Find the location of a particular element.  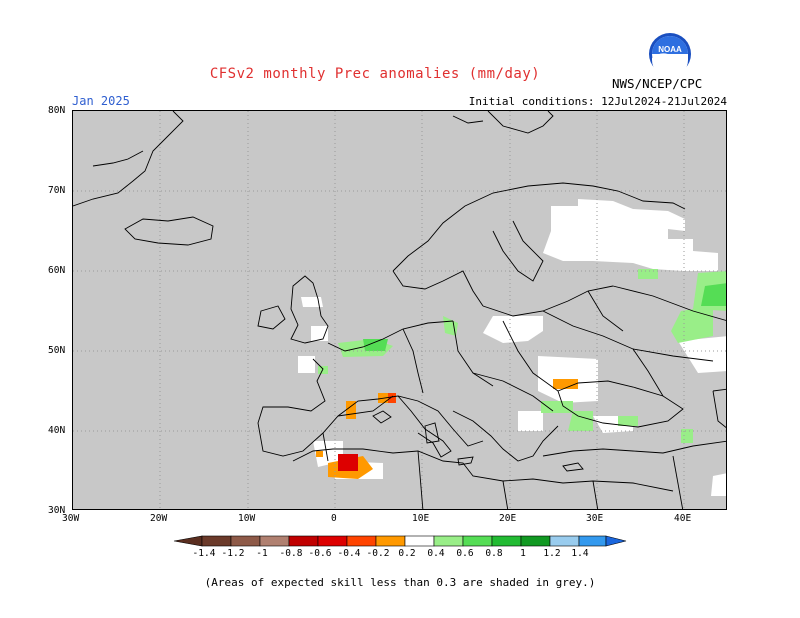

lat-tick-60n: 60N is located at coordinates (57, 270).